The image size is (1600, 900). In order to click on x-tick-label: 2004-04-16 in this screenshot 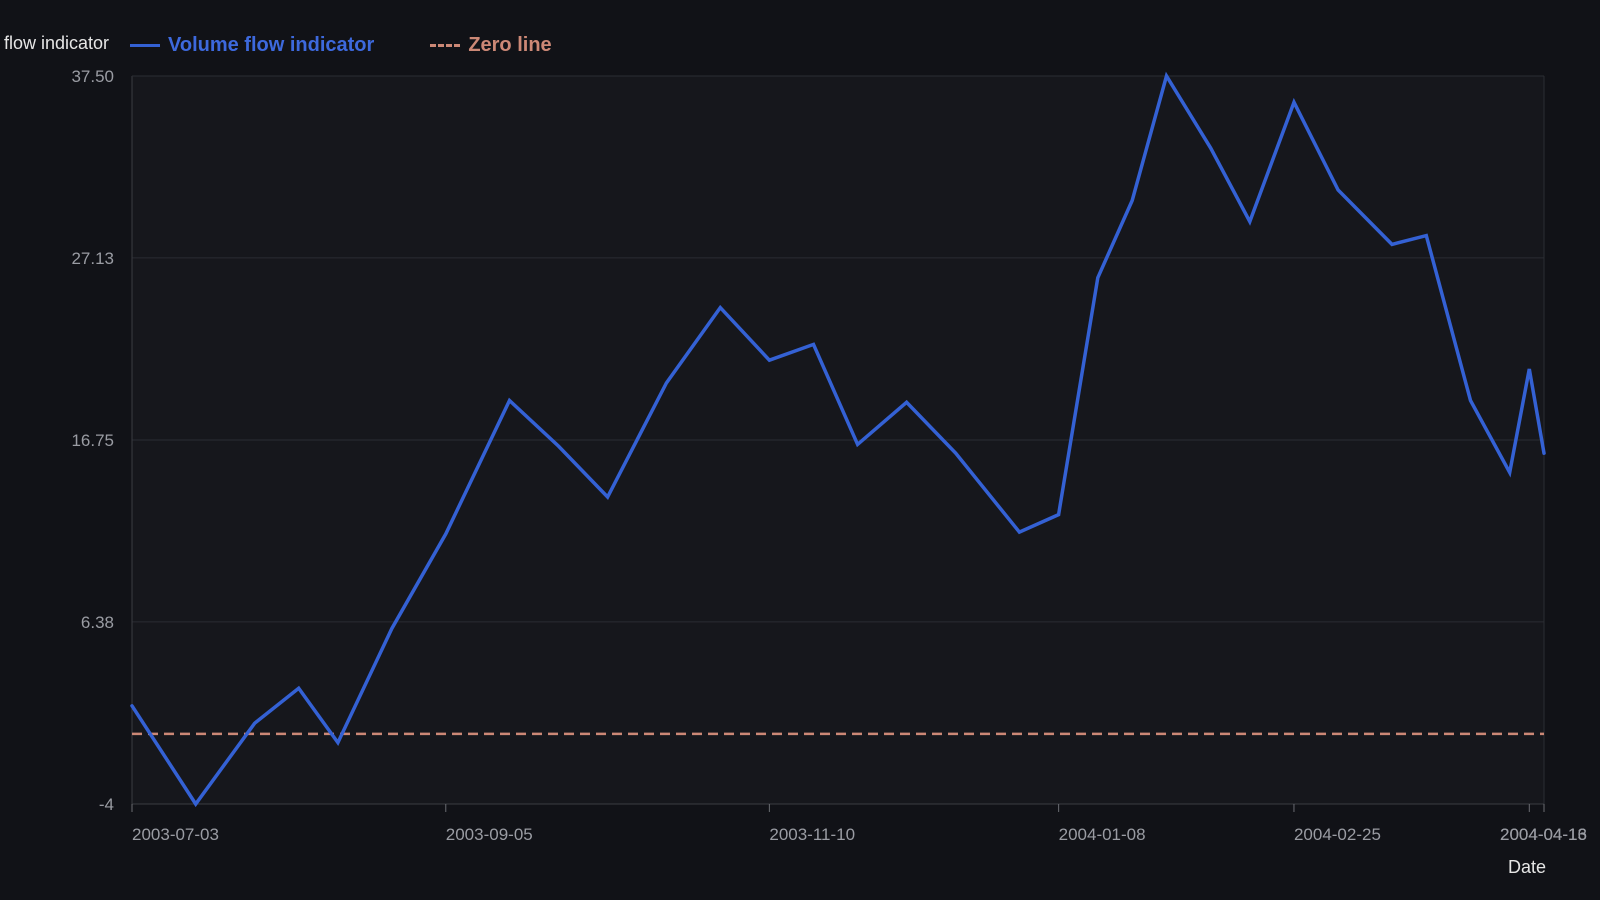, I will do `click(1543, 834)`.